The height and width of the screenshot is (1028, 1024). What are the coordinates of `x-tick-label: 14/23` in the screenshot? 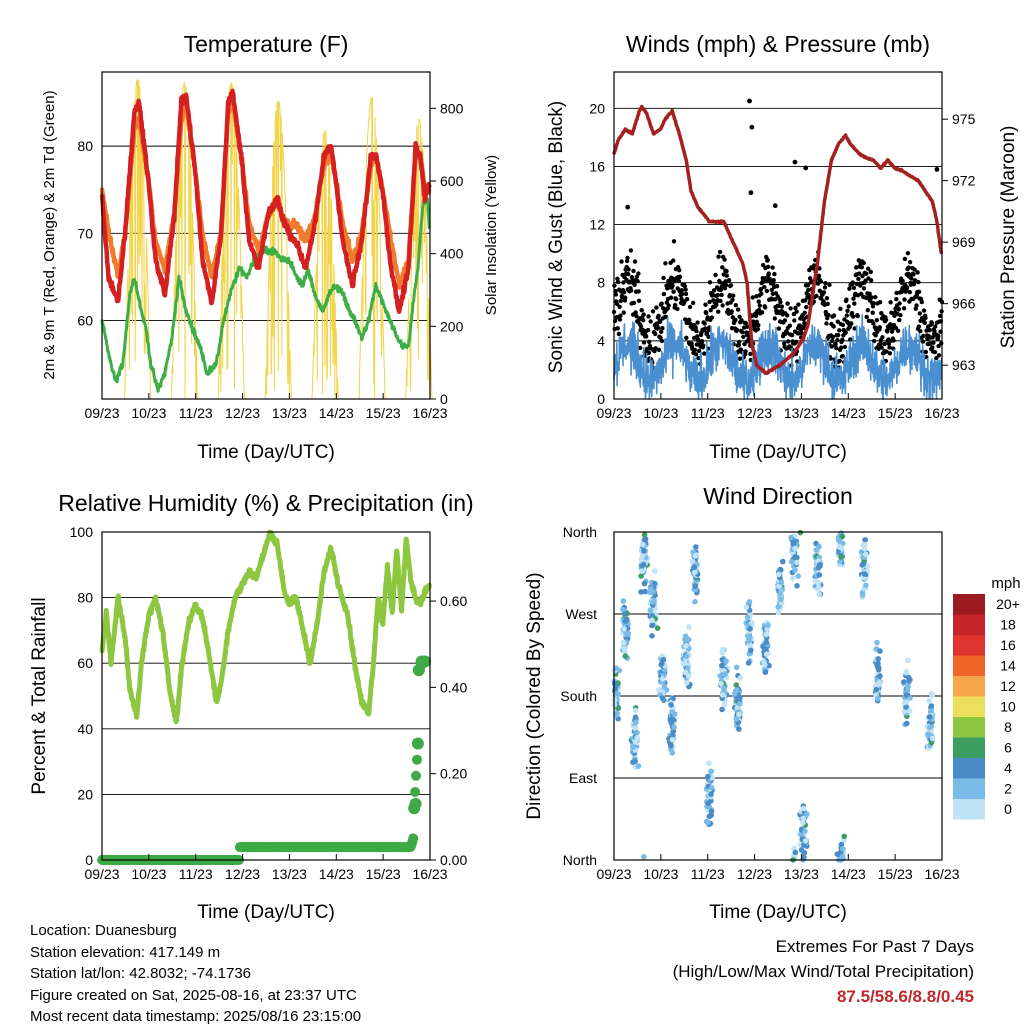 It's located at (336, 413).